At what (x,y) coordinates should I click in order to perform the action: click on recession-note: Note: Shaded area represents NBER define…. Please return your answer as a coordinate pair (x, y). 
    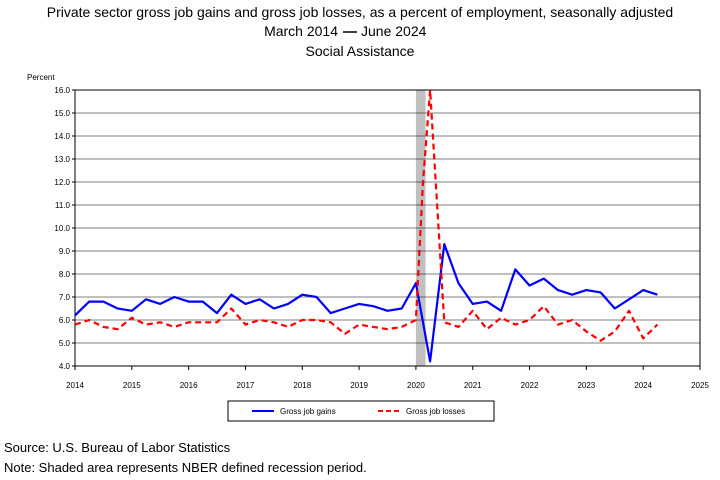
    Looking at the image, I should click on (185, 467).